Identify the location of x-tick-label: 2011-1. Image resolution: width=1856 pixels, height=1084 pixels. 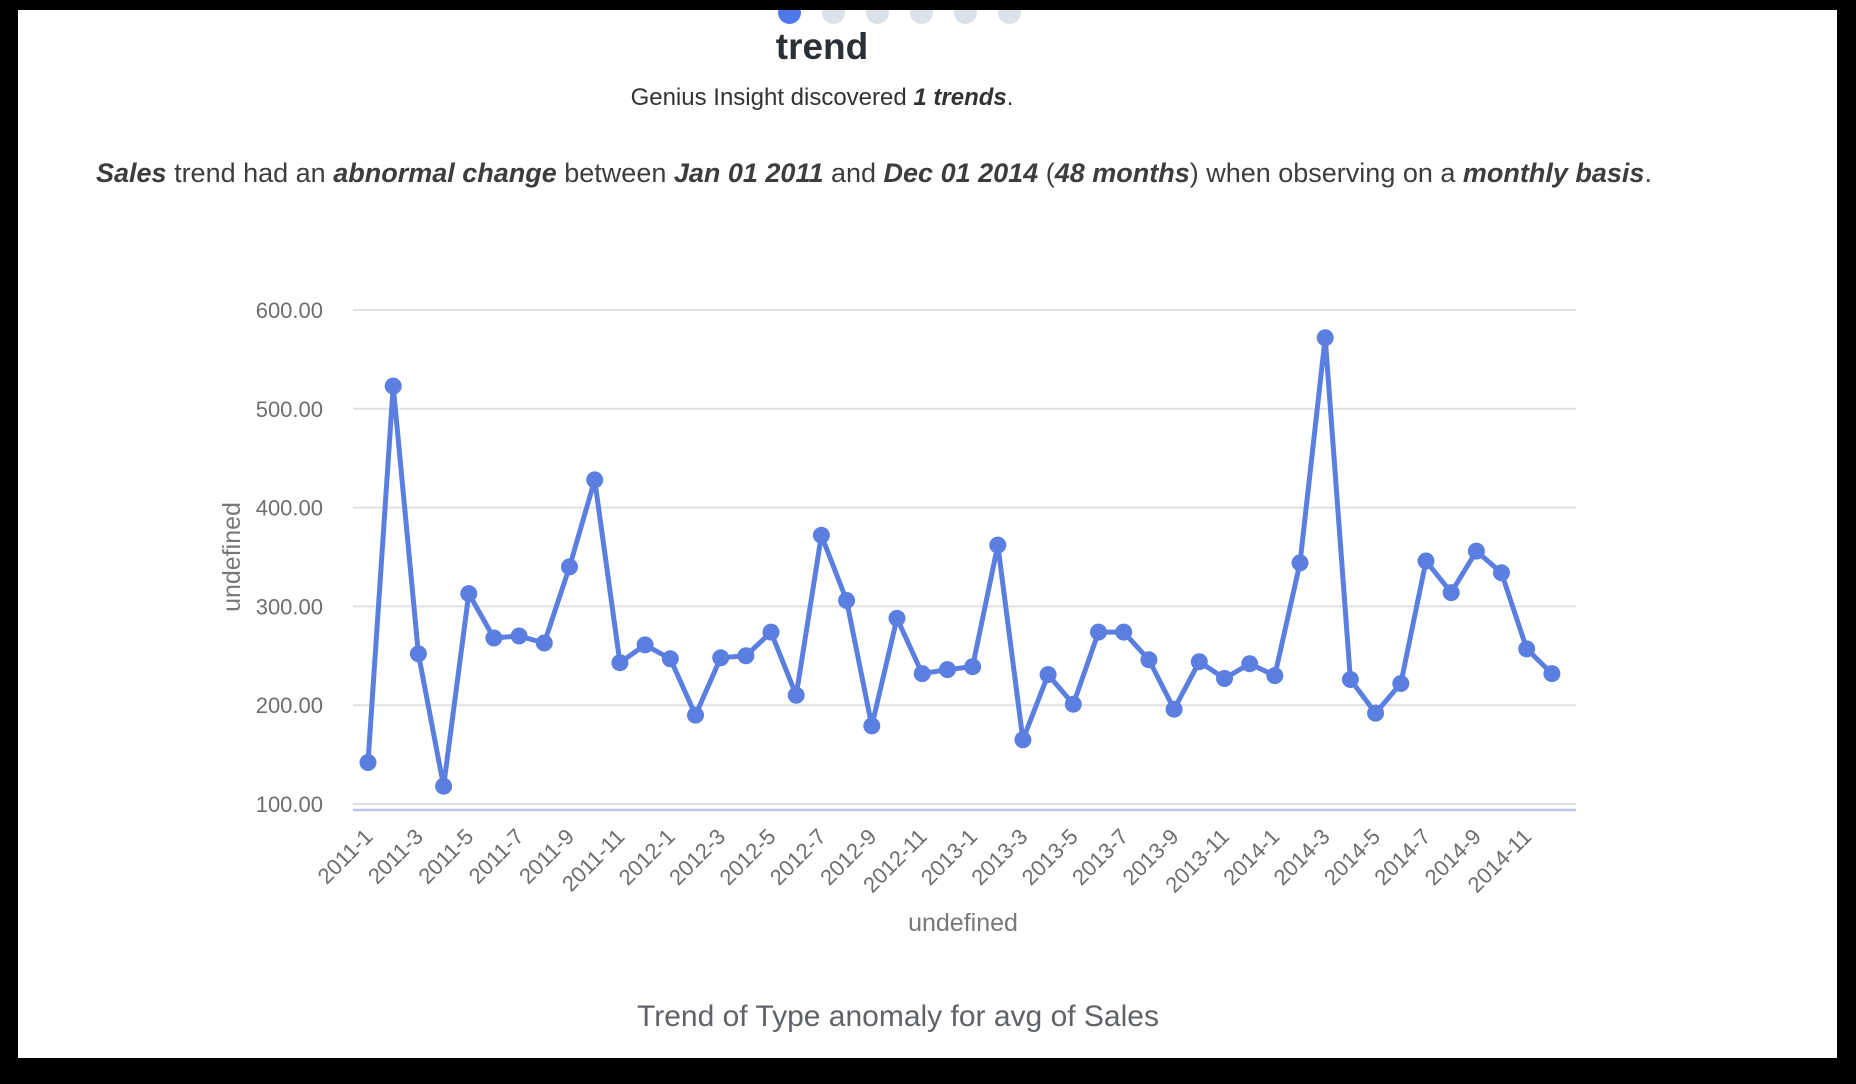
(345, 856).